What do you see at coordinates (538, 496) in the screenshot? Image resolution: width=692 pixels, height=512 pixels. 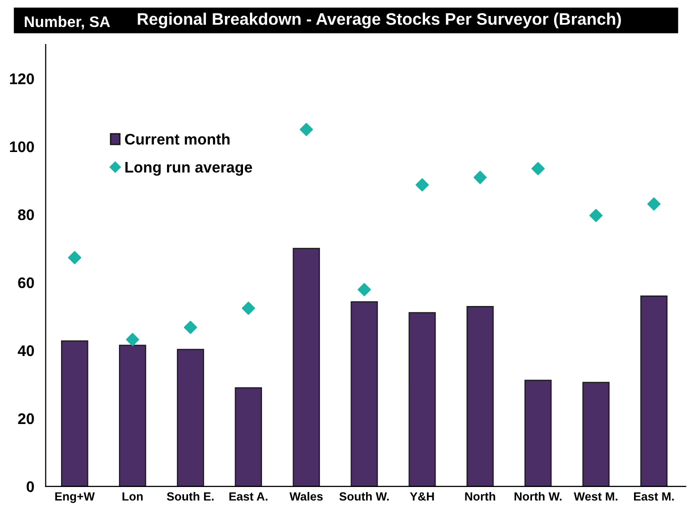 I see `x-tick-label: North W.` at bounding box center [538, 496].